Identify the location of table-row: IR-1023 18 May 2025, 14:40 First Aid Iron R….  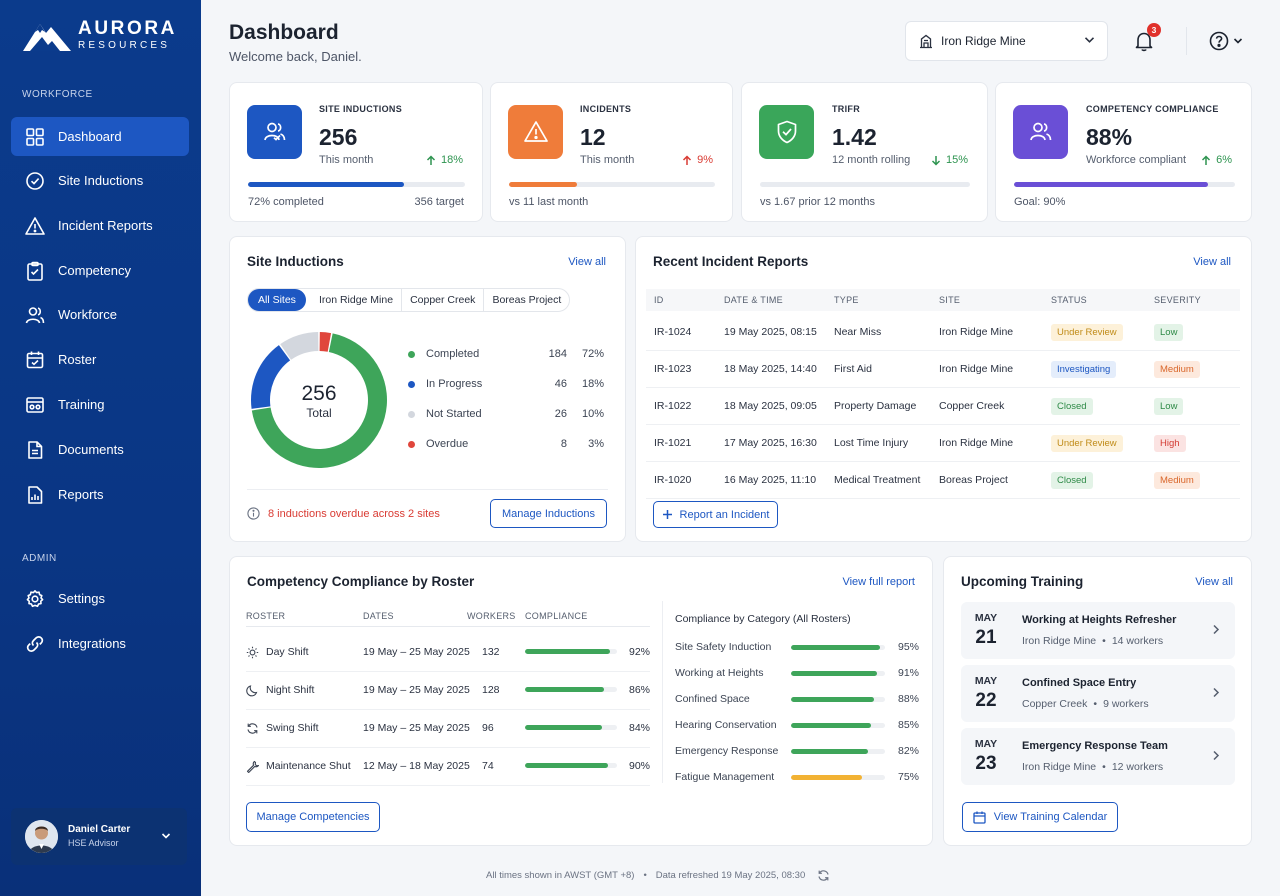
(943, 369).